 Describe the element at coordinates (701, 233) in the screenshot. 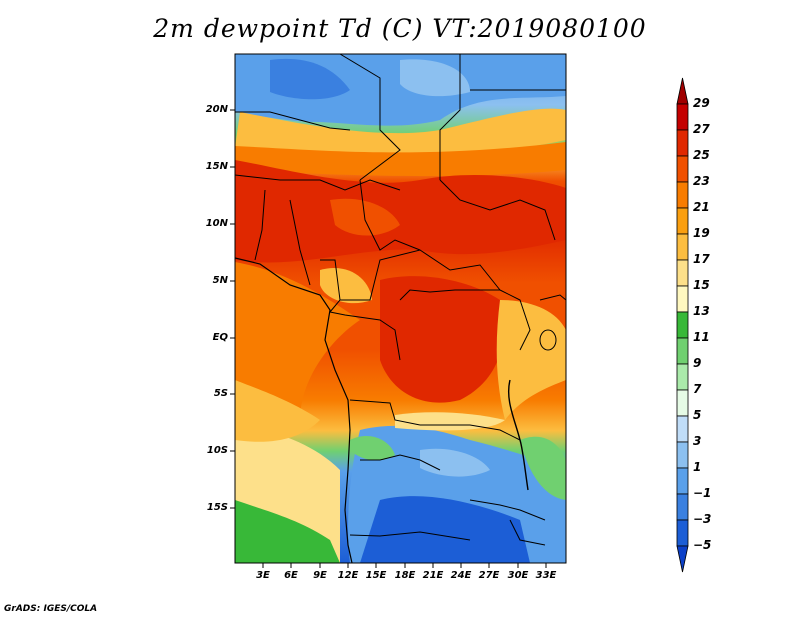

I see `colorbar-level-label: 19` at that location.